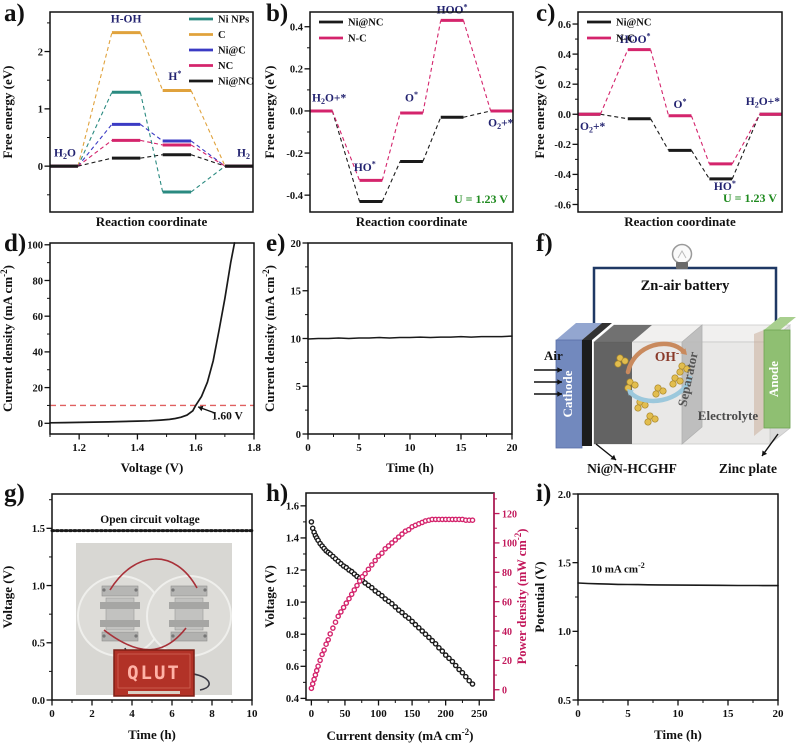  What do you see at coordinates (65, 154) in the screenshot?
I see `state-label: H2O` at bounding box center [65, 154].